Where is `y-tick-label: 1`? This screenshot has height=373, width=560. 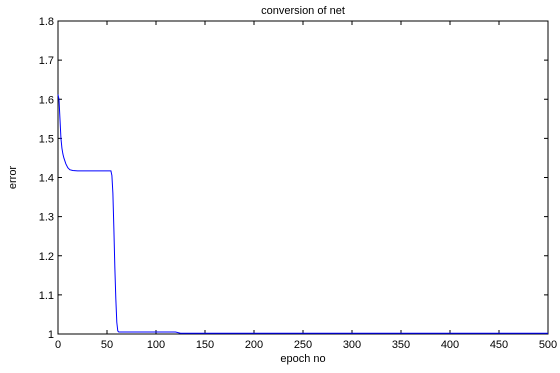
y-tick-label: 1 is located at coordinates (51, 335).